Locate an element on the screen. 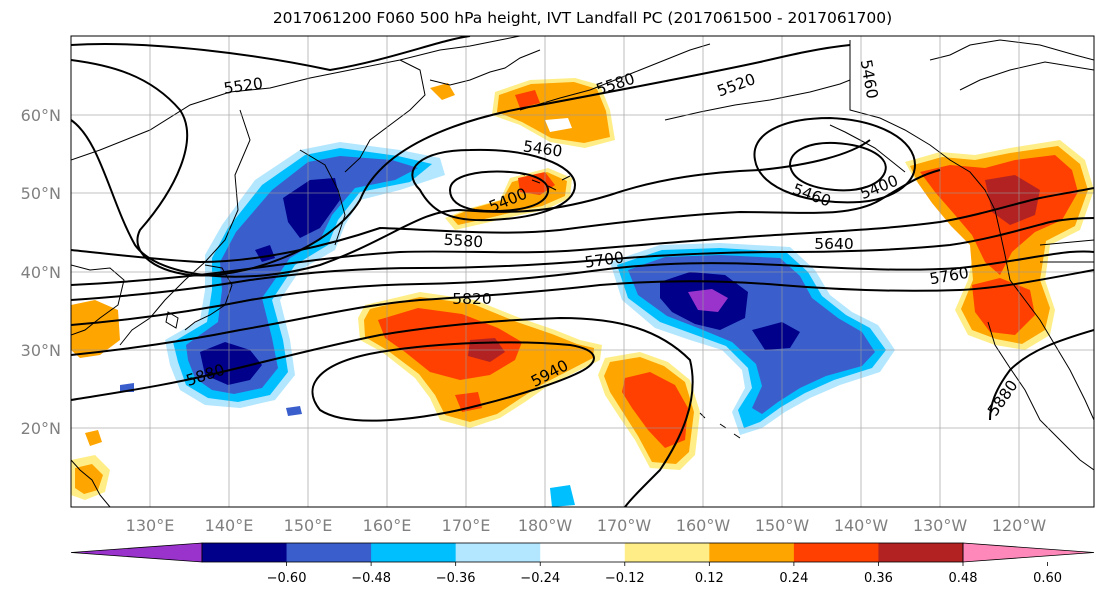  colorbar-tick-label: −0.12 is located at coordinates (625, 578).